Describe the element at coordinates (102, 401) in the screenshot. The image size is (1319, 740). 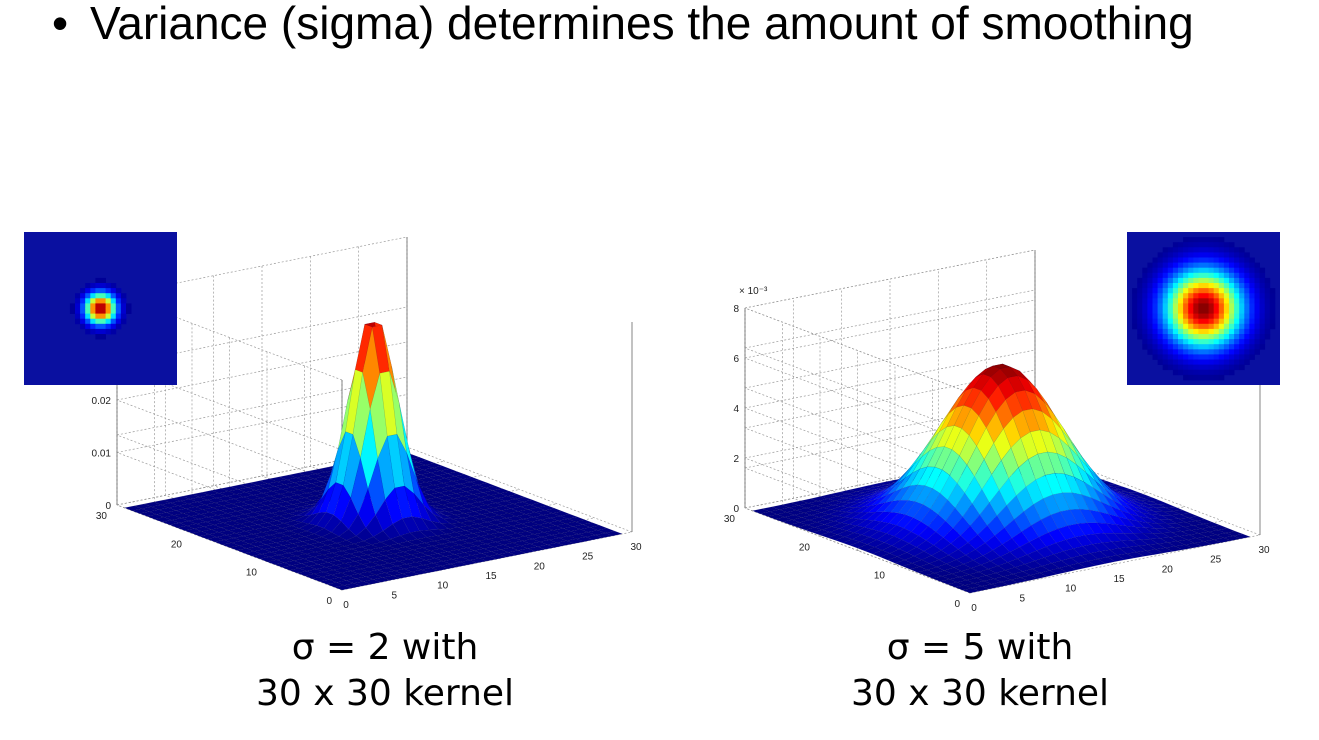
I see `z-tick-label: 0.02` at that location.